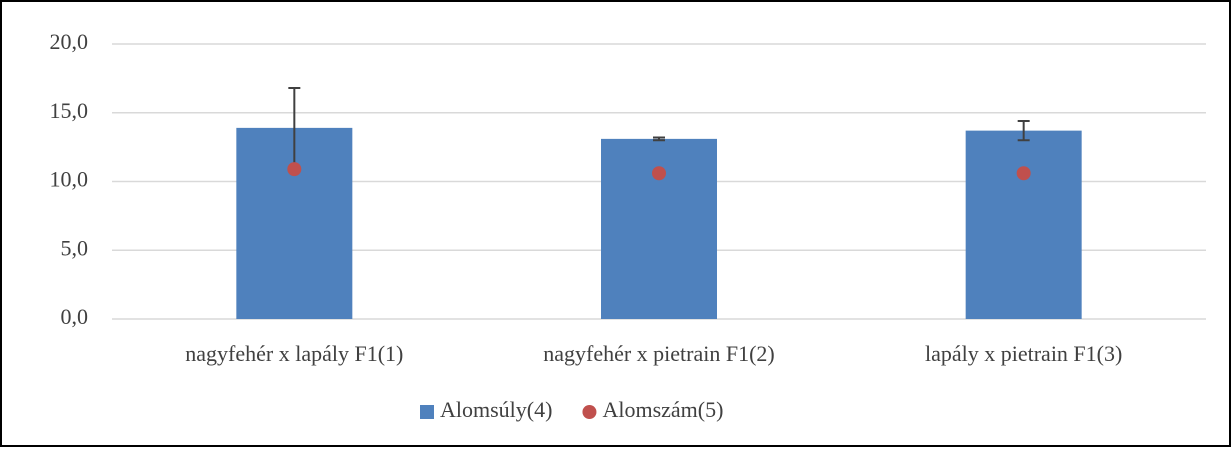 This screenshot has width=1231, height=452. What do you see at coordinates (496, 409) in the screenshot?
I see `legend-label: Alomsúly(4)` at bounding box center [496, 409].